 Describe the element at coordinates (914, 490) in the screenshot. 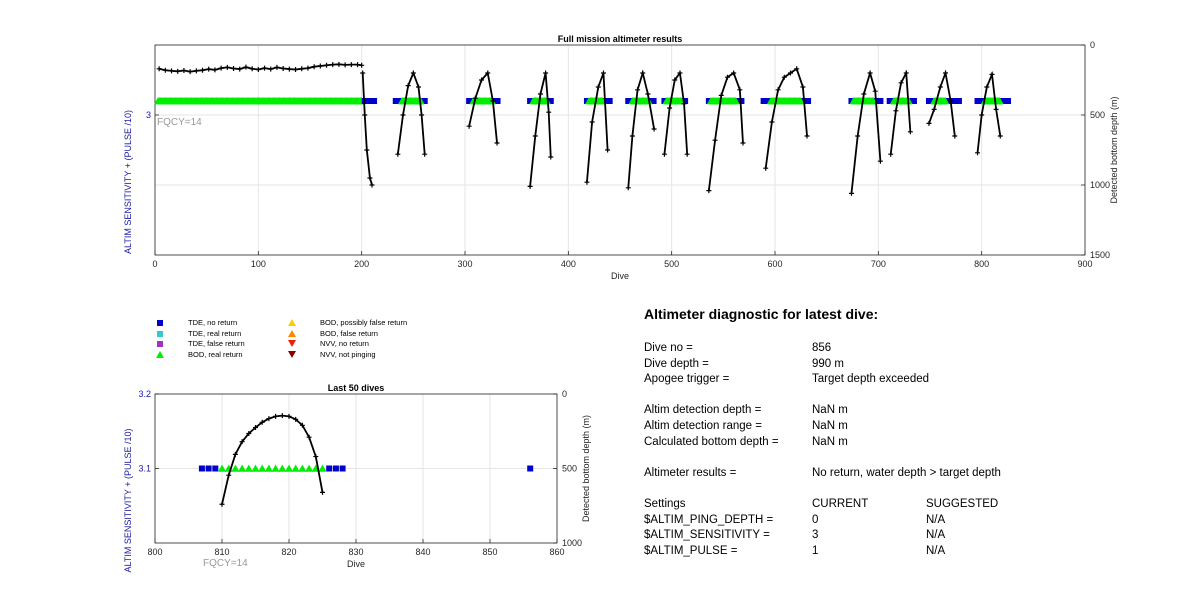

I see `diagnostic-spacer` at that location.